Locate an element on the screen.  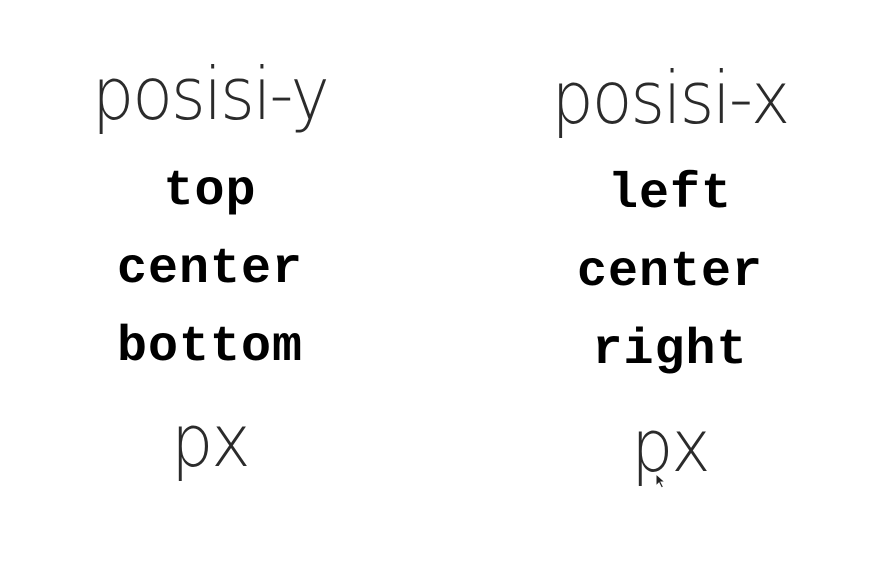
heading-posisi-y: posisi-y is located at coordinates (210, 94).